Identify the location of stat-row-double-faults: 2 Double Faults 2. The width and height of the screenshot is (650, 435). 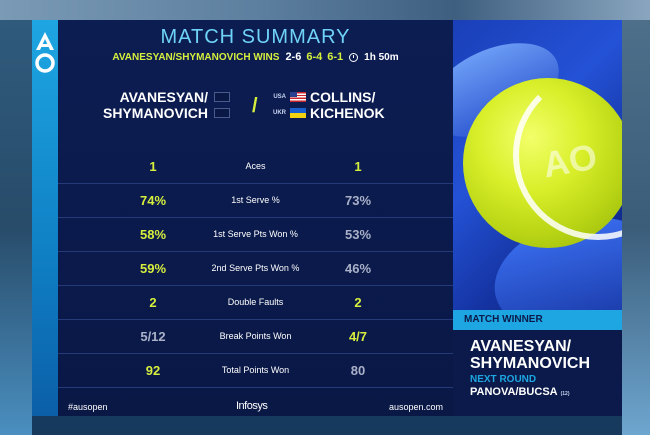
(255, 303).